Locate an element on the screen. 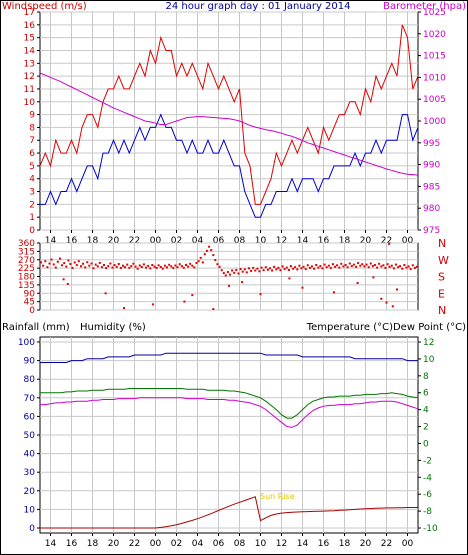  barometer-axis-title: Barometer (hpa) is located at coordinates (424, 6).